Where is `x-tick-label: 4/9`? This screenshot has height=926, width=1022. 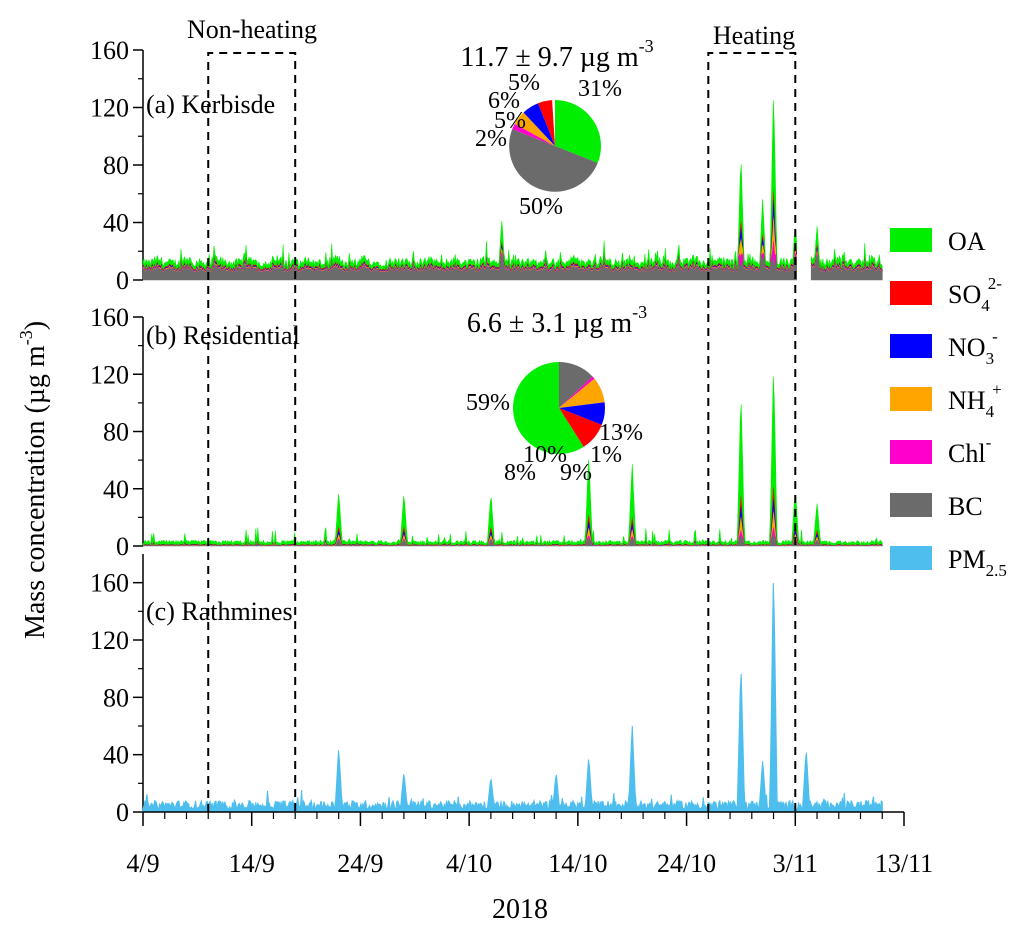 x-tick-label: 4/9 is located at coordinates (142, 863).